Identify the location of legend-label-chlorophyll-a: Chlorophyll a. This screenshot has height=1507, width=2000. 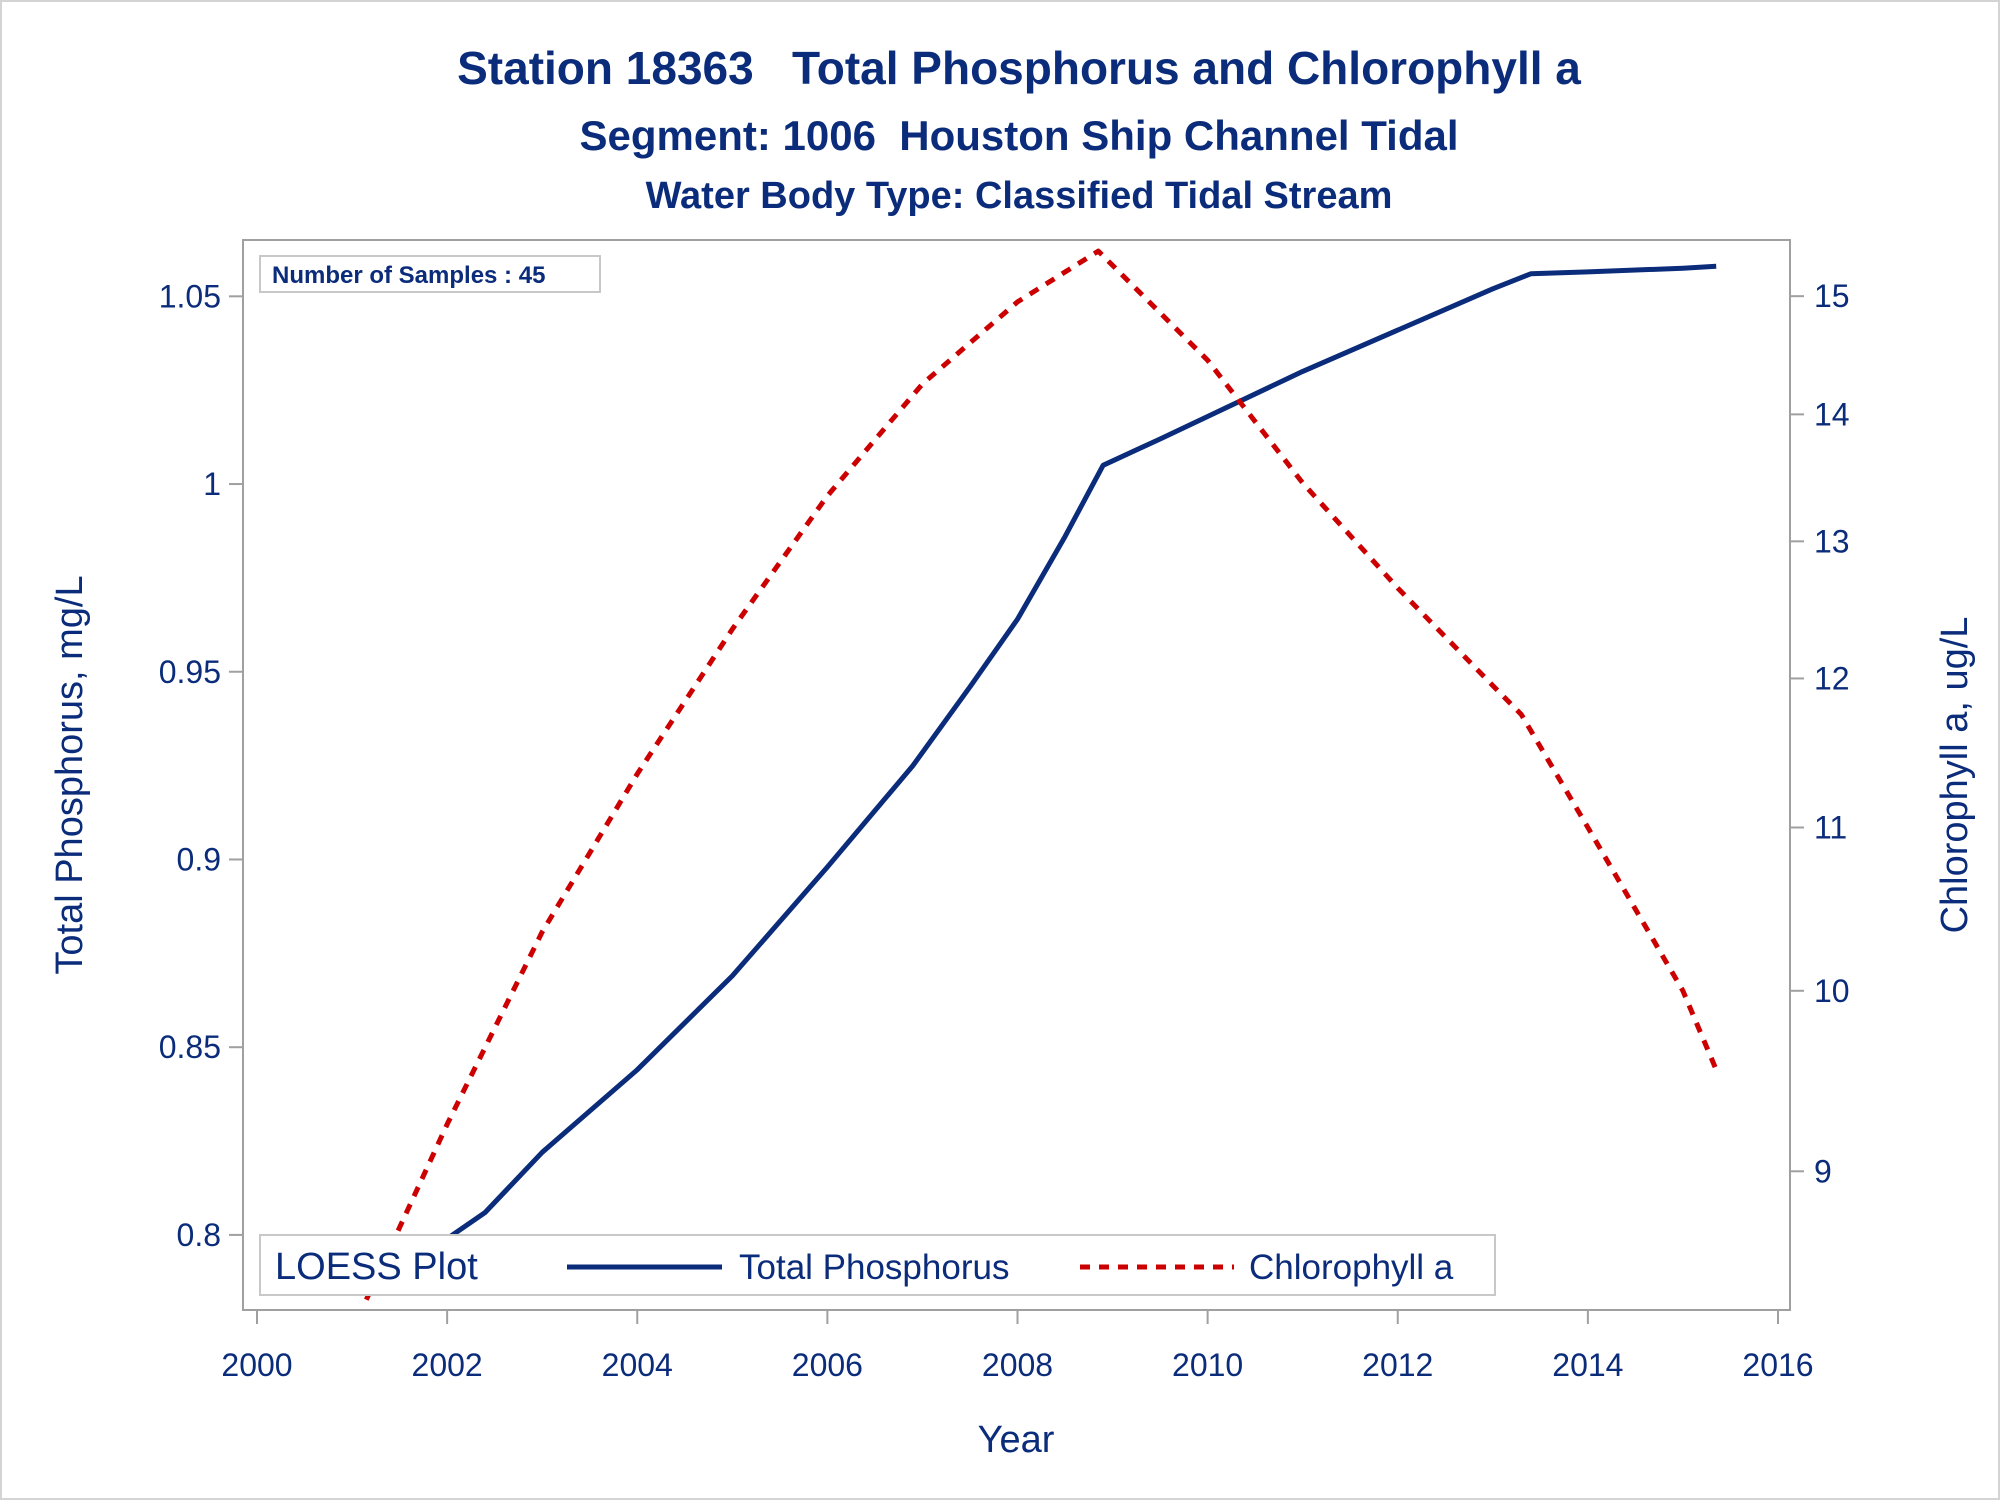
(1351, 1267).